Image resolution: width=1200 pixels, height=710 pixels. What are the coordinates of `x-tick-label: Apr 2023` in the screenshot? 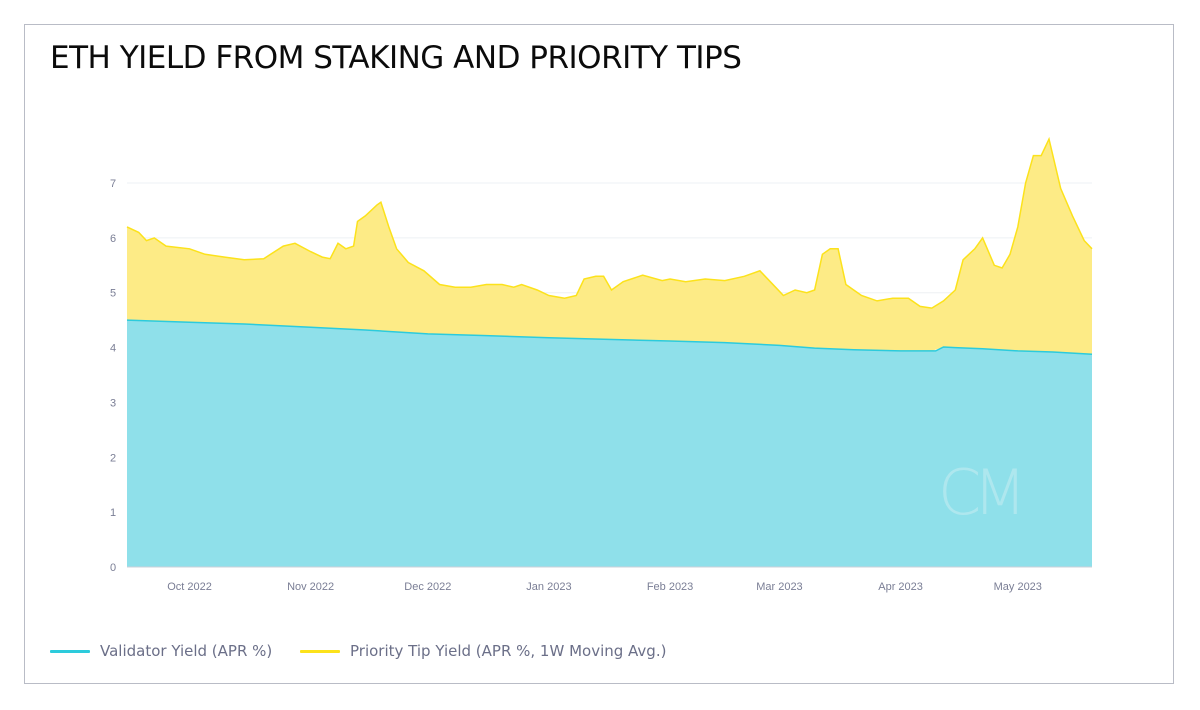 It's located at (900, 587).